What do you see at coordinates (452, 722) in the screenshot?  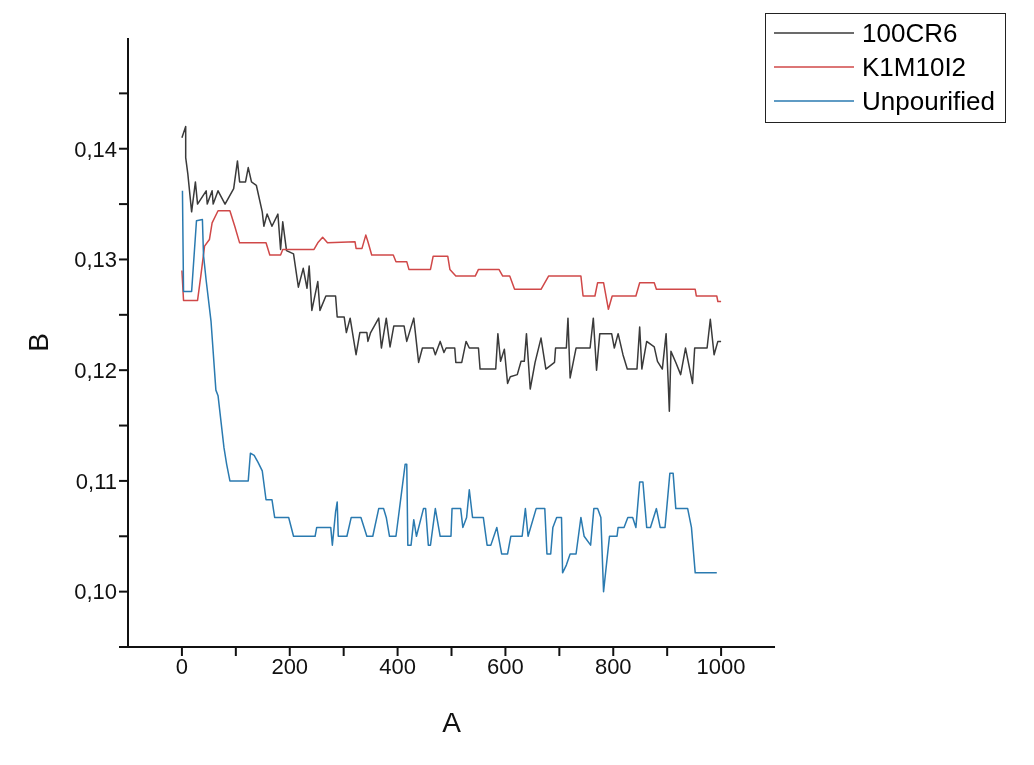 I see `x-axis-title: A` at bounding box center [452, 722].